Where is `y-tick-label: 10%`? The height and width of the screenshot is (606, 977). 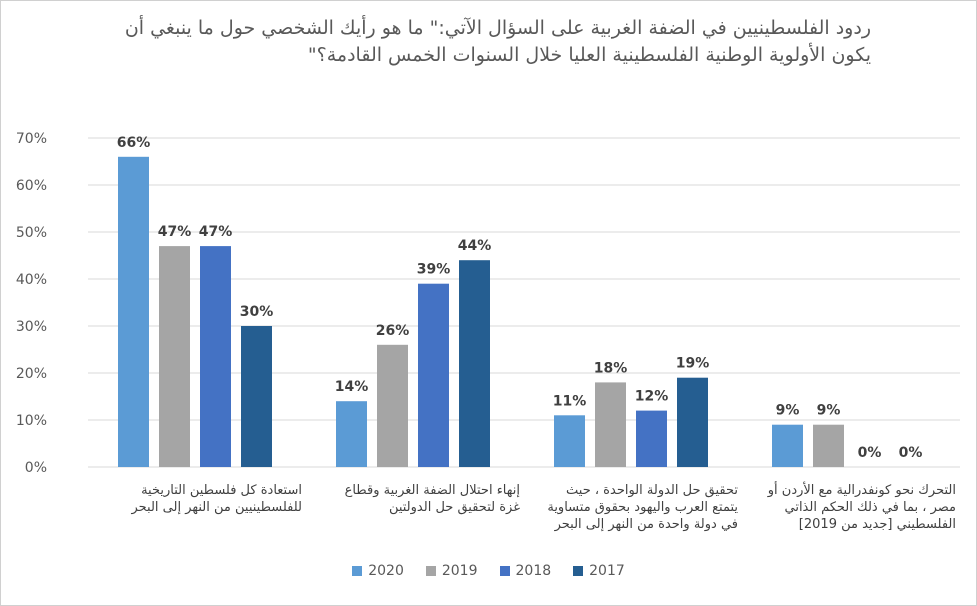
y-tick-label: 10% is located at coordinates (31, 421).